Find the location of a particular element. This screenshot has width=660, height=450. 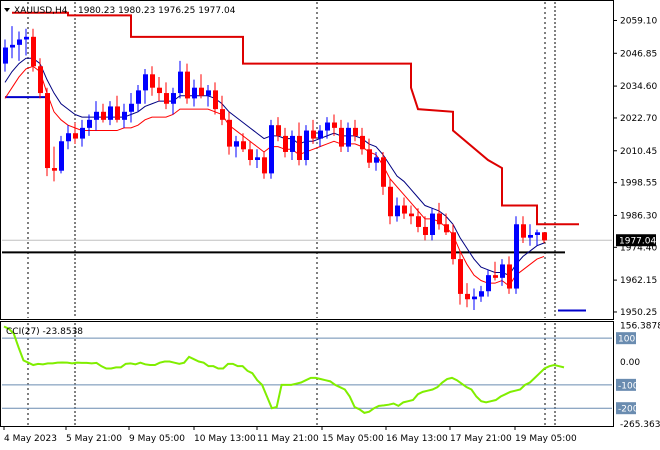

price-tick-label: 2010.45 is located at coordinates (638, 152).